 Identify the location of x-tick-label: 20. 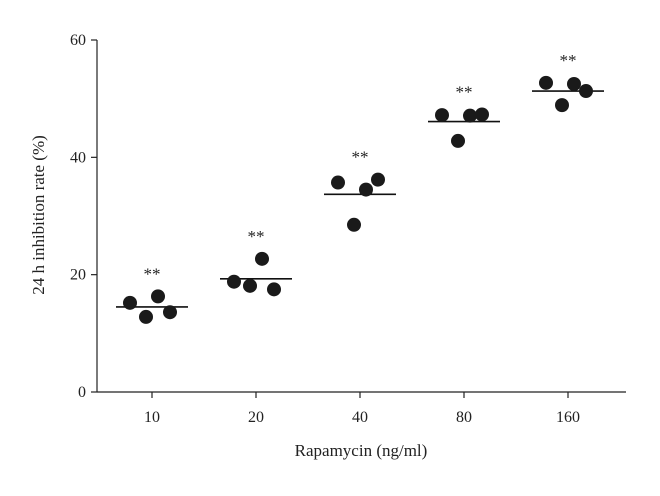
(256, 417).